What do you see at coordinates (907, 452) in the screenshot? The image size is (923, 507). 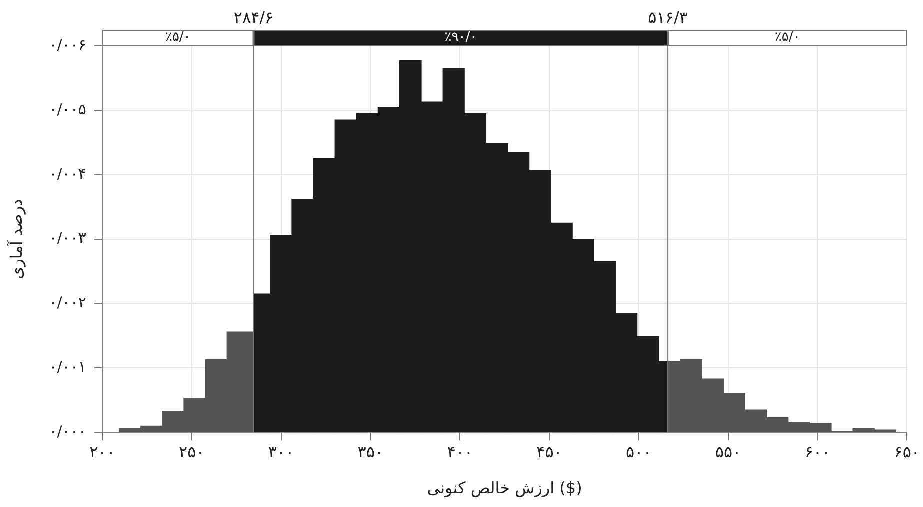 I see `x-tick-label: ۶۵۰` at bounding box center [907, 452].